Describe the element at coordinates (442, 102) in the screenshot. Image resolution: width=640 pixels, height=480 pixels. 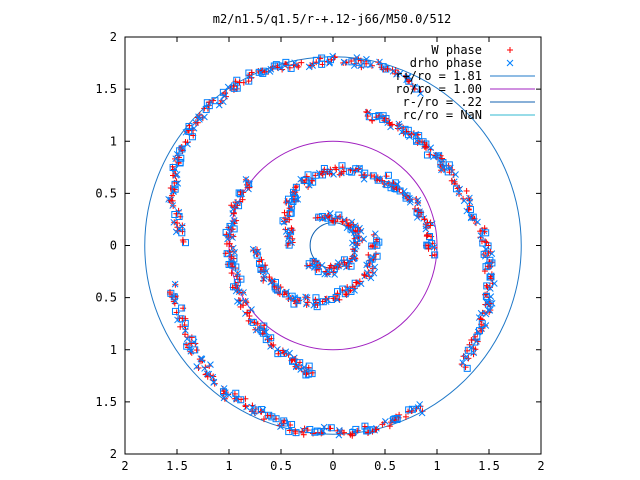
I see `legend-label: r-/ro = .22` at that location.